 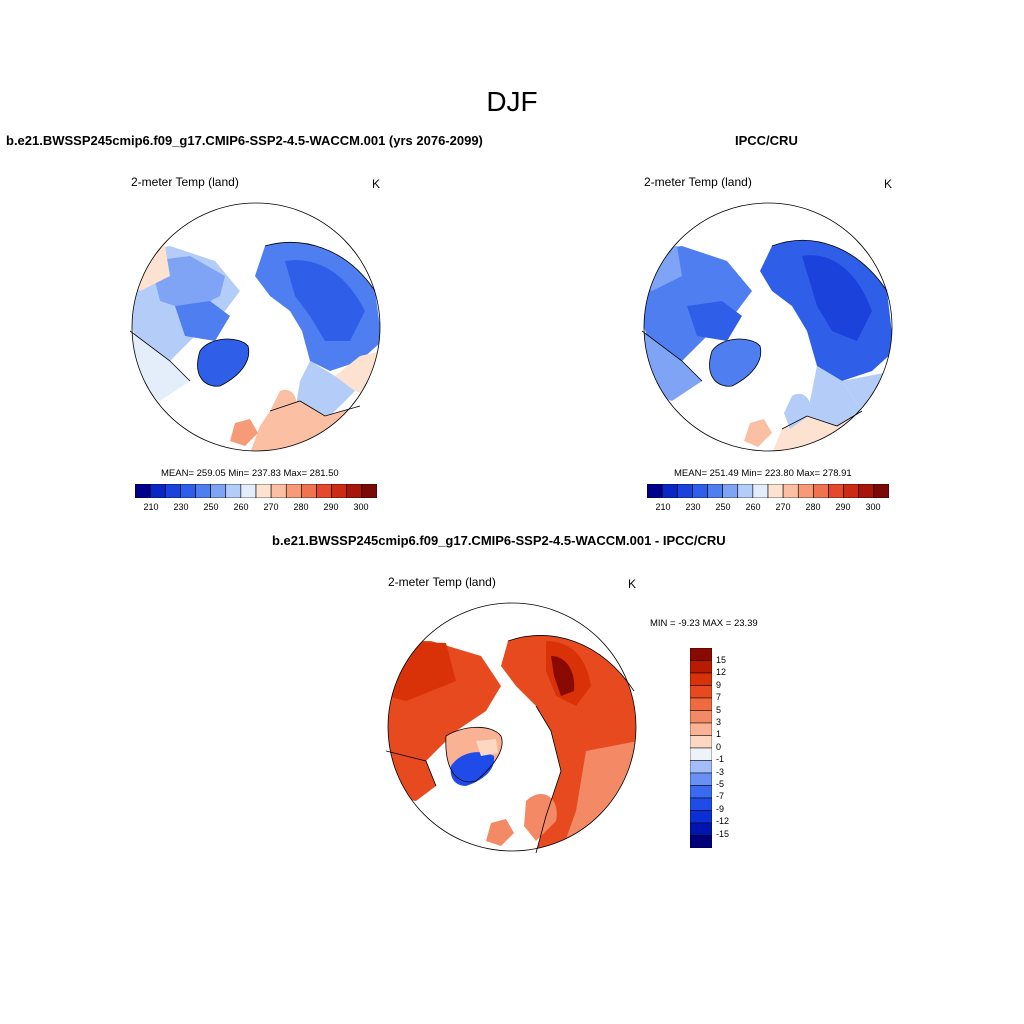 What do you see at coordinates (768, 508) in the screenshot?
I see `obs-colorbar-labels: 210 230 250 260 270 280 290 300` at bounding box center [768, 508].